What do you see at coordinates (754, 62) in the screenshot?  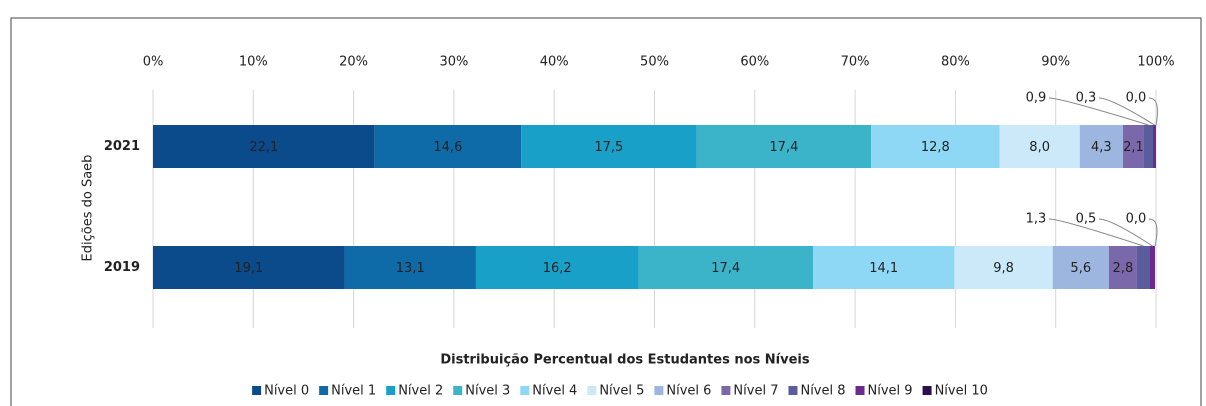 I see `x-tick-label: 60%` at bounding box center [754, 62].